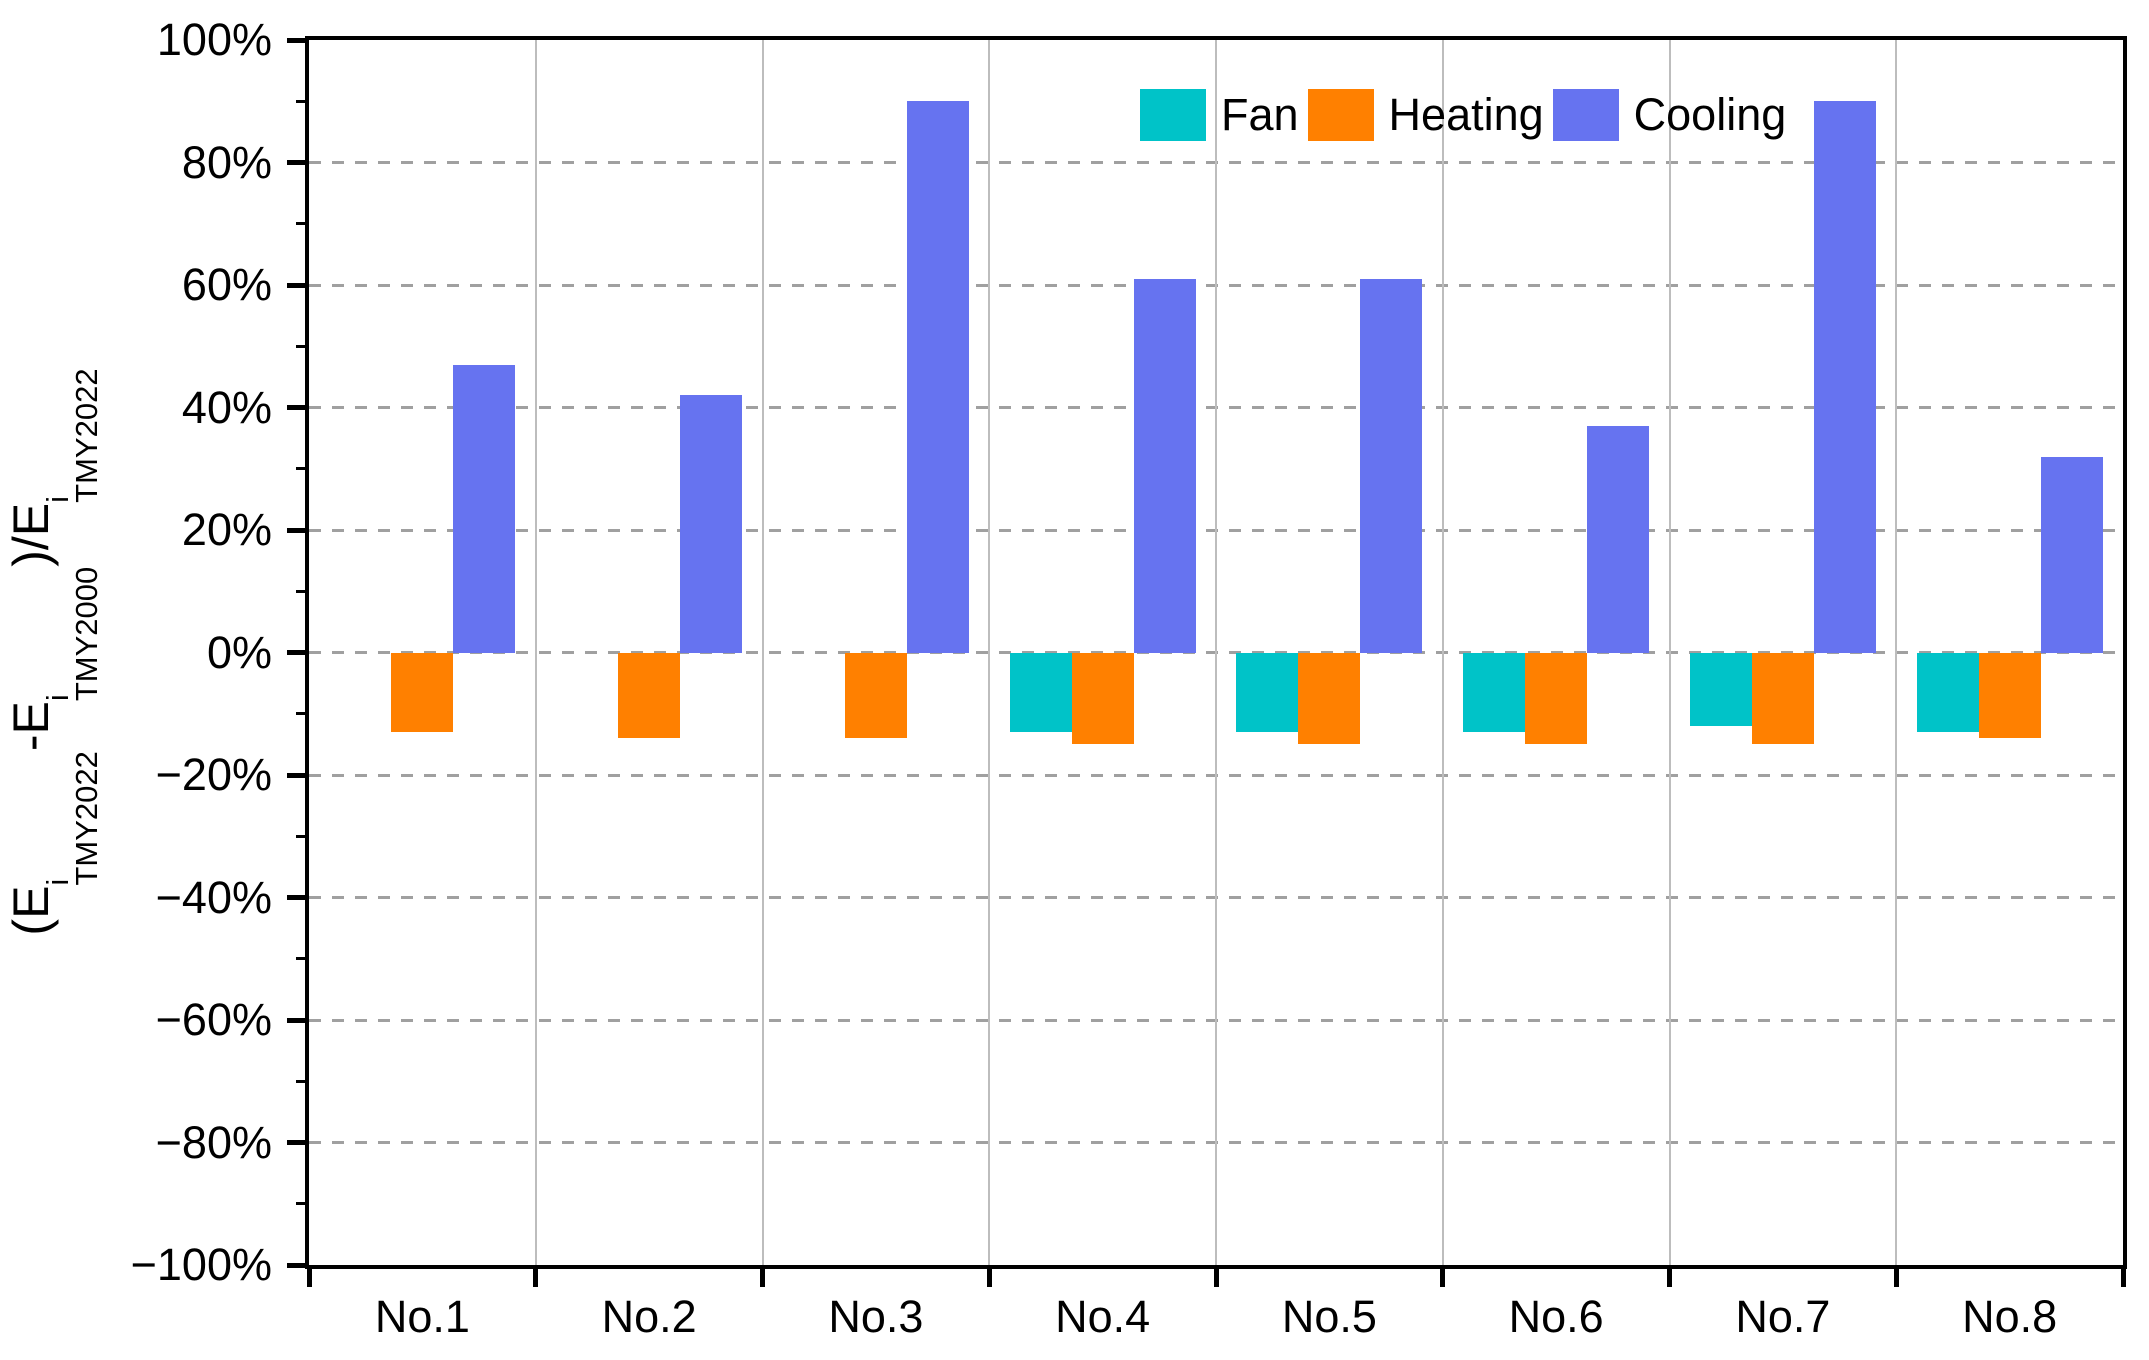 This screenshot has height=1360, width=2149. Describe the element at coordinates (1329, 1316) in the screenshot. I see `x-tick-label: No.5` at that location.